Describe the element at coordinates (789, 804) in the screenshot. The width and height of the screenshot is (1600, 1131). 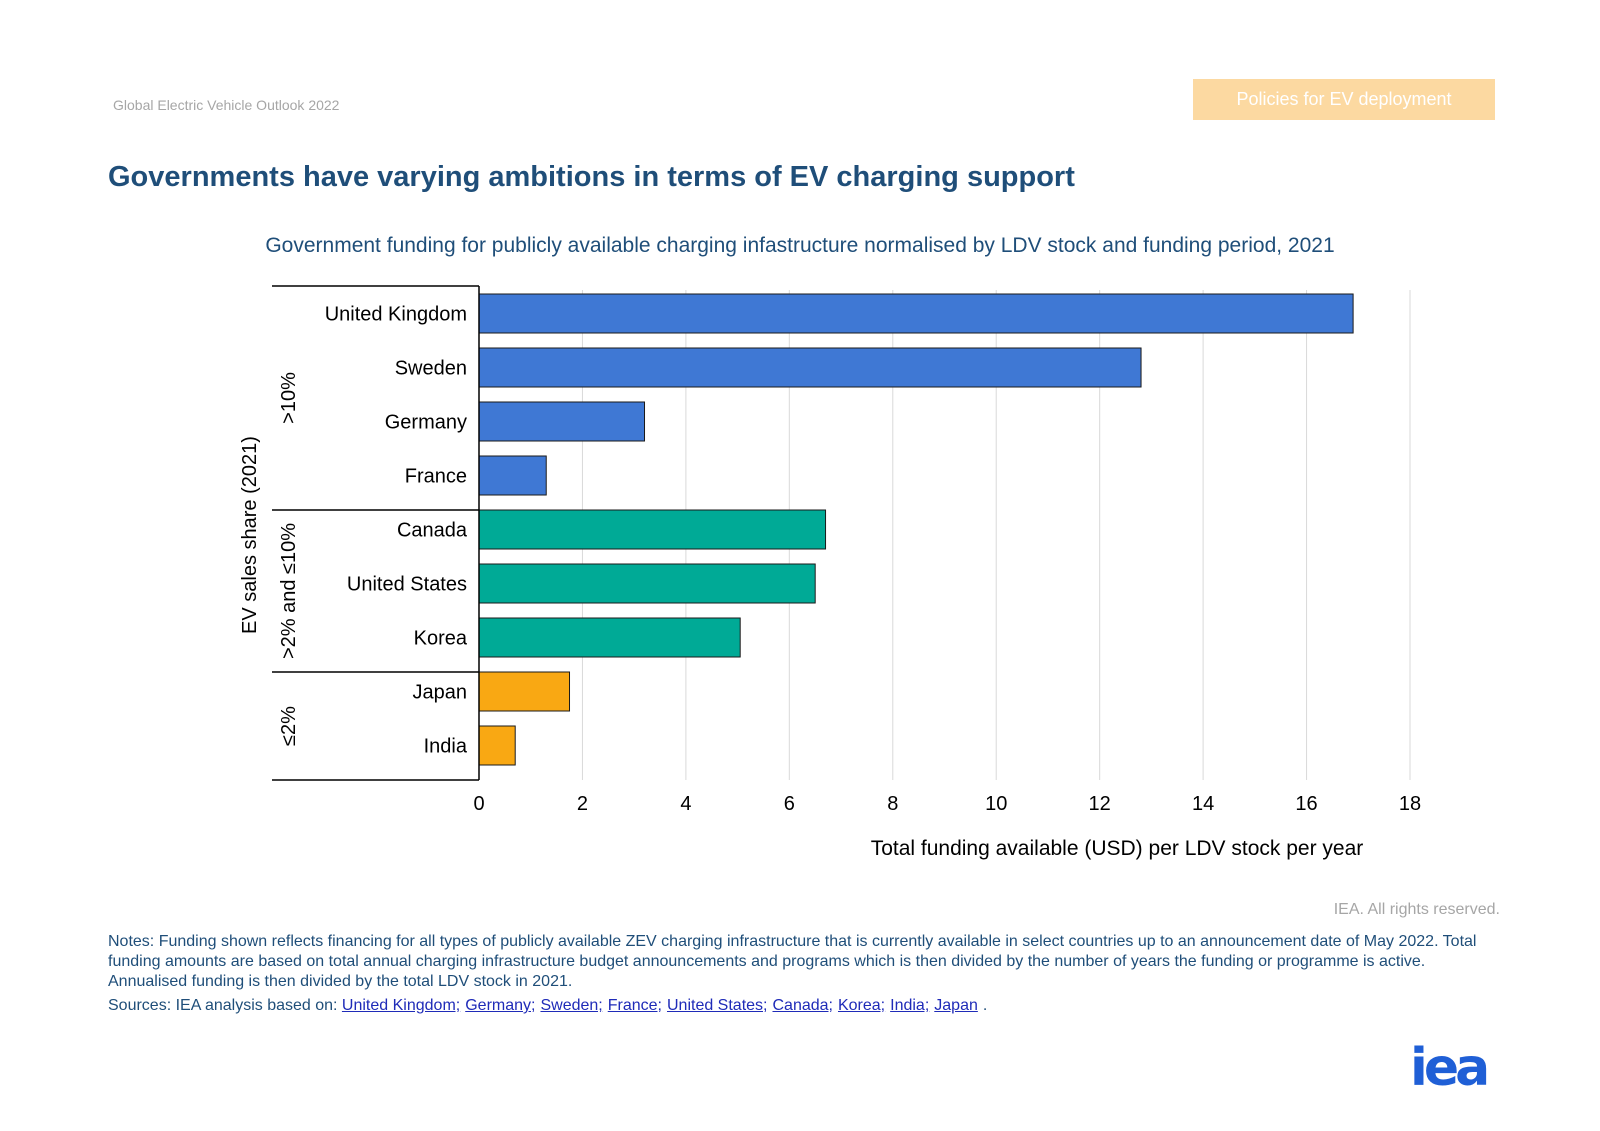
I see `x-tick-label: 6` at that location.